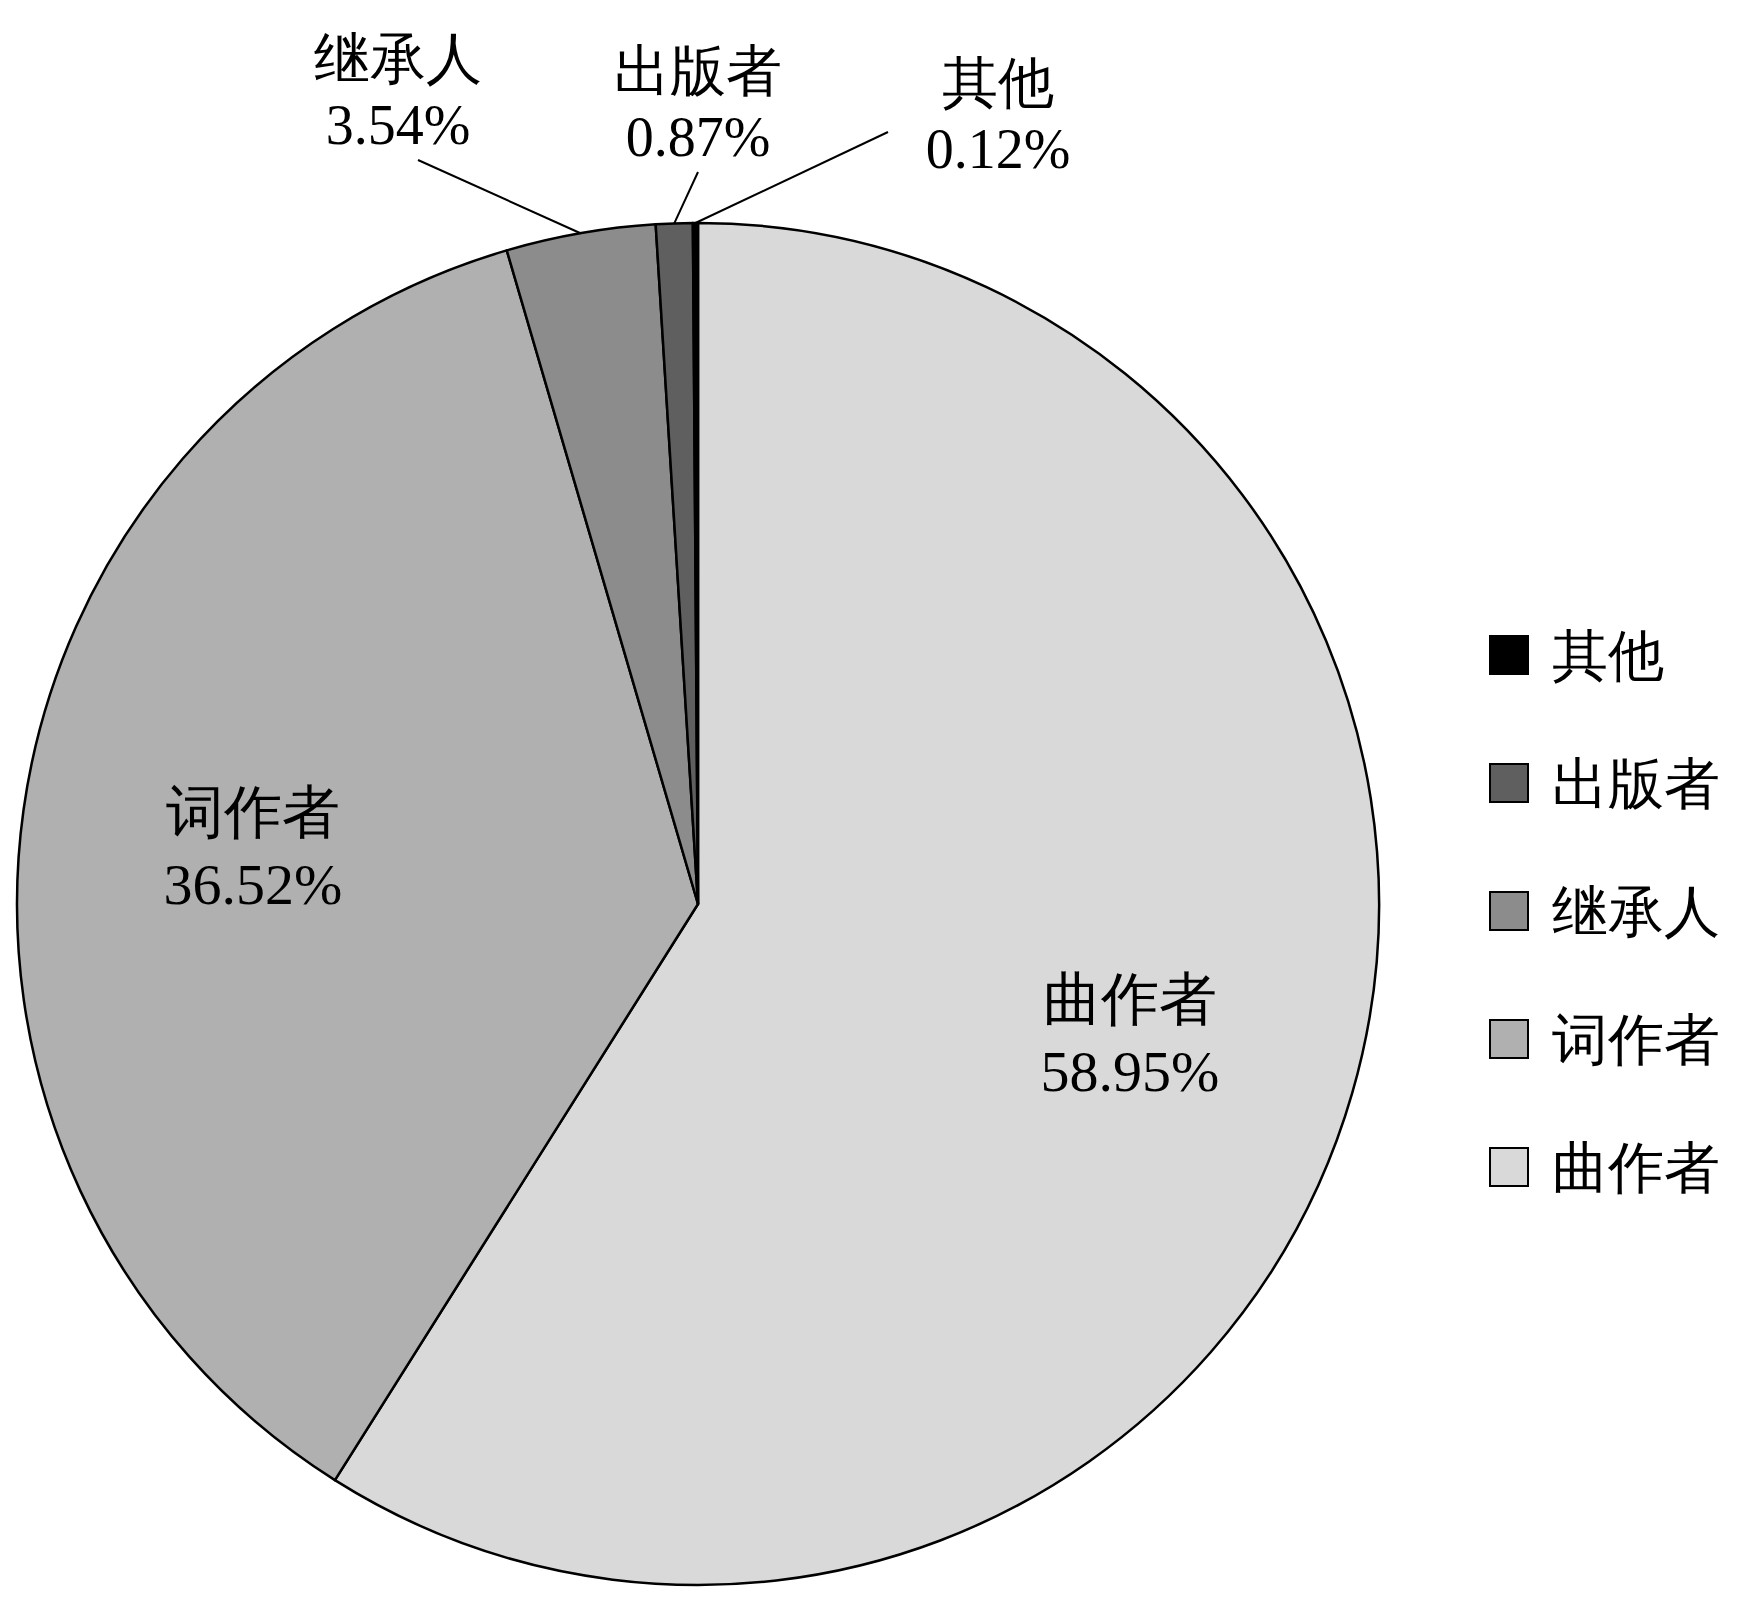 Image resolution: width=1759 pixels, height=1600 pixels. Describe the element at coordinates (1636, 912) in the screenshot. I see `legend-label: 继承人` at that location.